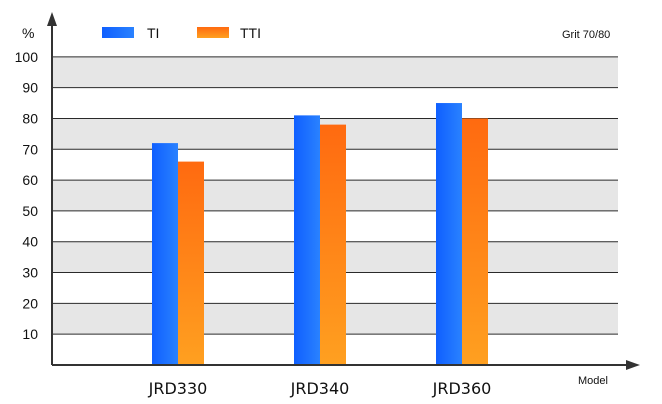 This screenshot has width=662, height=404. I want to click on bar-tti-jrd360, so click(475, 241).